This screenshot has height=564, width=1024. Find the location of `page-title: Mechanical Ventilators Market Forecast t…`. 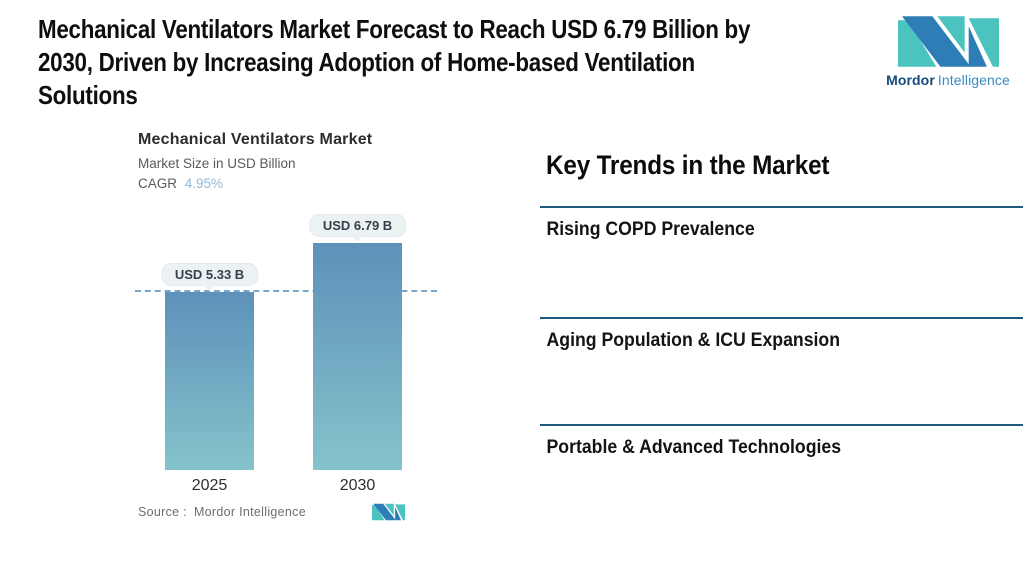

page-title: Mechanical Ventilators Market Forecast t… is located at coordinates (468, 62).